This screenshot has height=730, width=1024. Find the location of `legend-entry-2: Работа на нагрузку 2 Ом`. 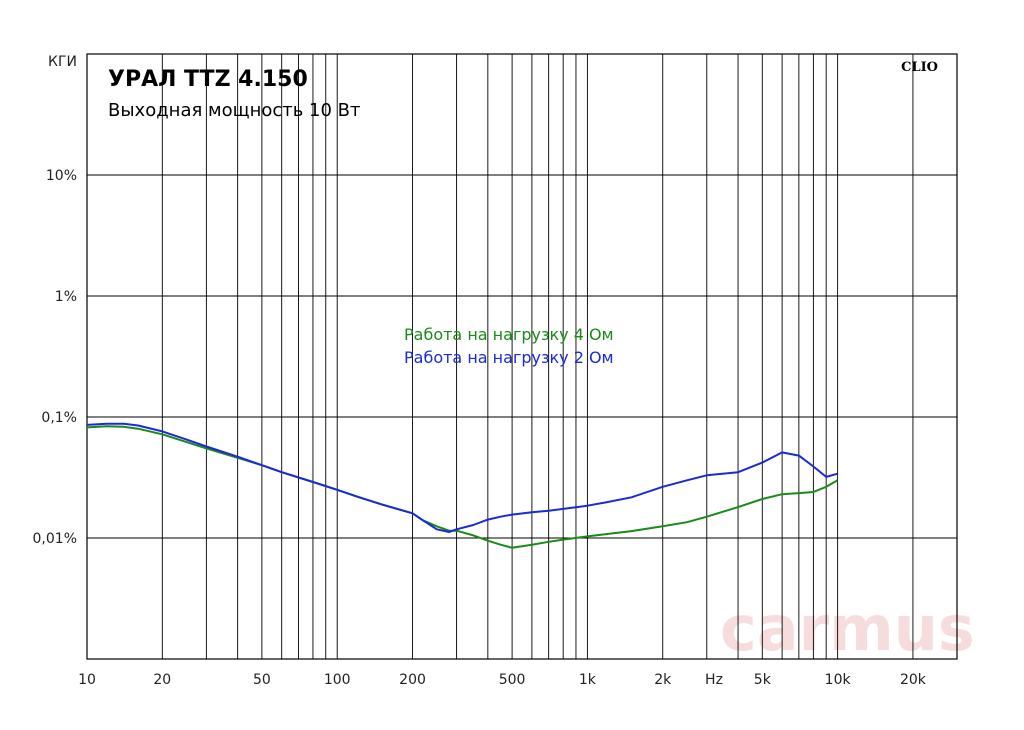

legend-entry-2: Работа на нагрузку 2 Ом is located at coordinates (509, 357).